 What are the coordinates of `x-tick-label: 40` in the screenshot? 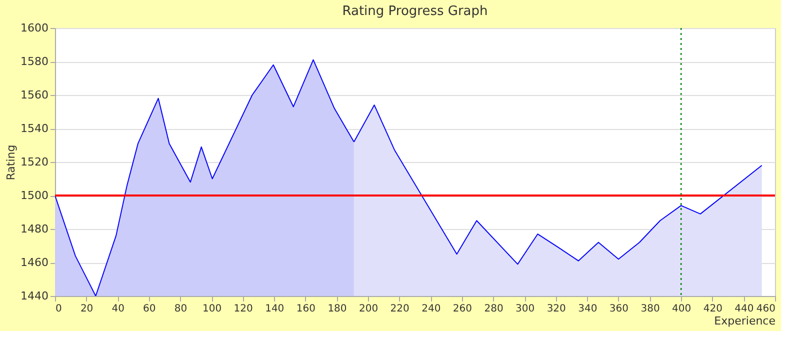 It's located at (118, 309).